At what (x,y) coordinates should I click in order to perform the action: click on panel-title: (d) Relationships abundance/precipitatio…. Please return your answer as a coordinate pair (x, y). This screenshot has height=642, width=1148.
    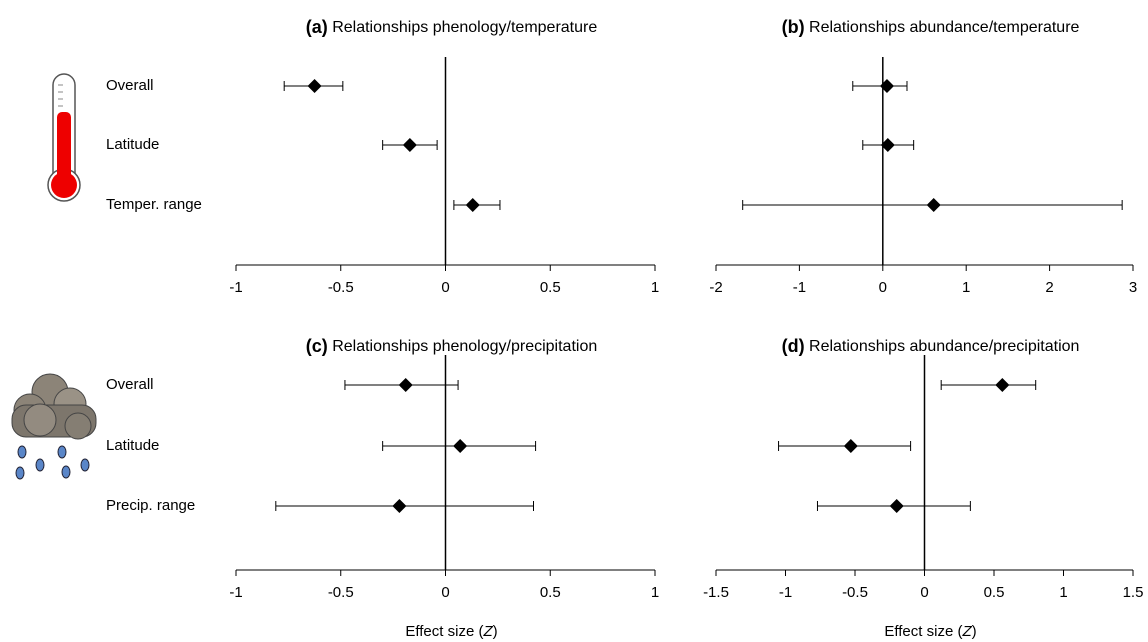
    Looking at the image, I should click on (931, 346).